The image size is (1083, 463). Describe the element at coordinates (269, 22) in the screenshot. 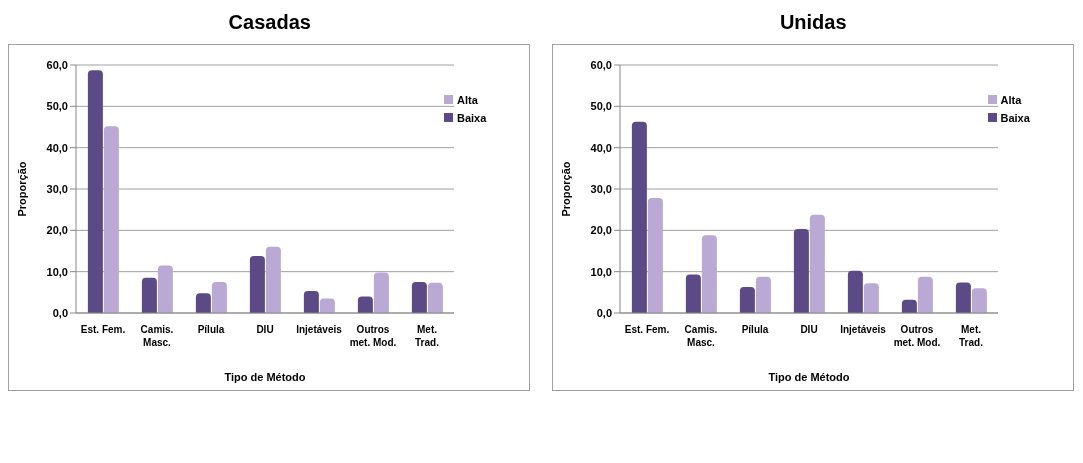

I see `chart-title: Casadas` at that location.